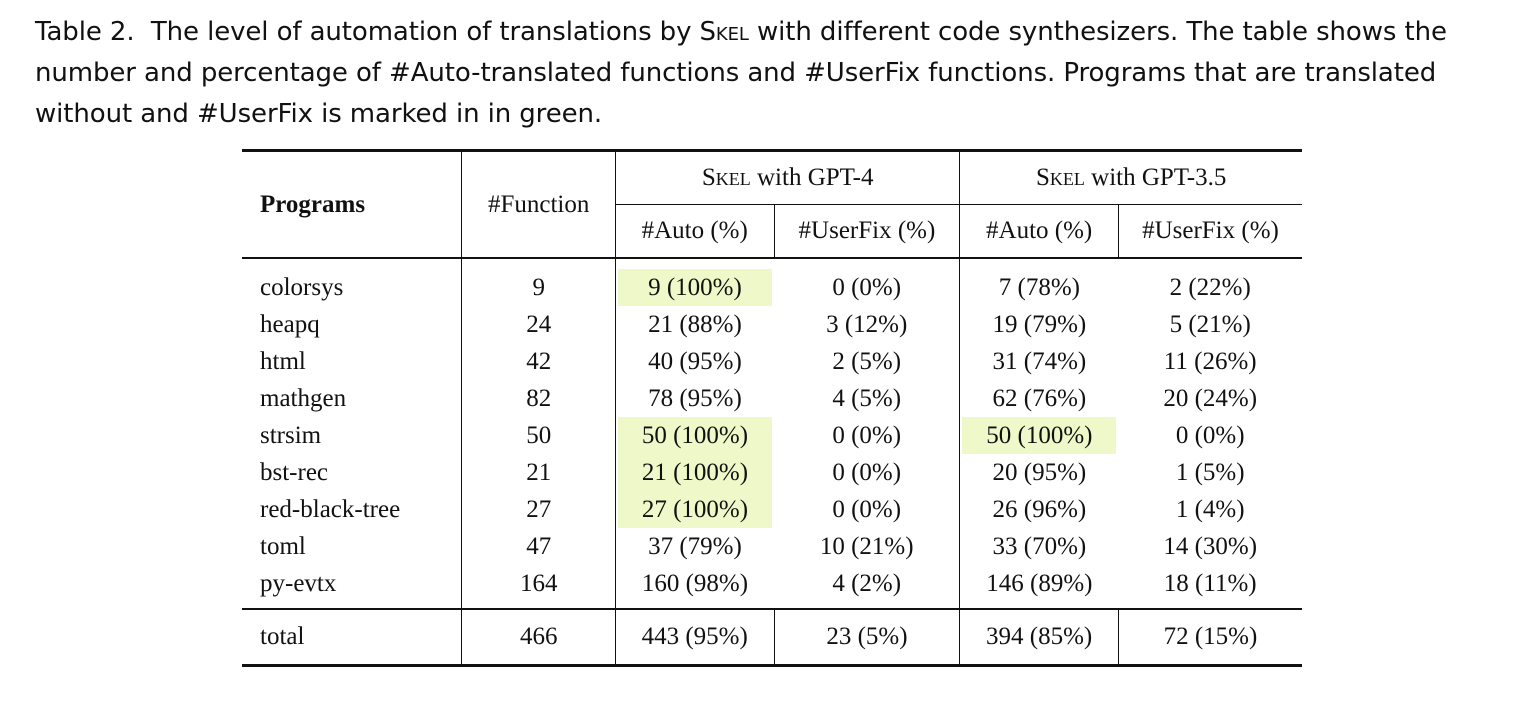 The height and width of the screenshot is (709, 1538). What do you see at coordinates (695, 583) in the screenshot?
I see `cell-gpt4-auto: 160 (98%)` at bounding box center [695, 583].